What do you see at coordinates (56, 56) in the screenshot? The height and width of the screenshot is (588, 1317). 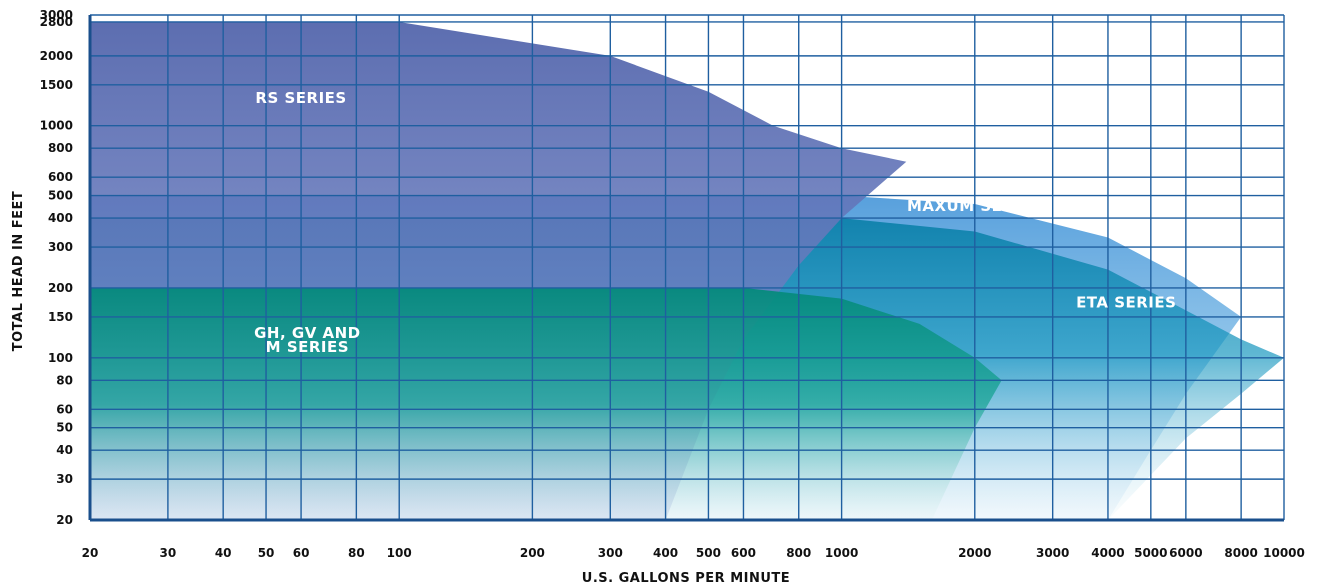 I see `y-tick-label: 2000` at bounding box center [56, 56].